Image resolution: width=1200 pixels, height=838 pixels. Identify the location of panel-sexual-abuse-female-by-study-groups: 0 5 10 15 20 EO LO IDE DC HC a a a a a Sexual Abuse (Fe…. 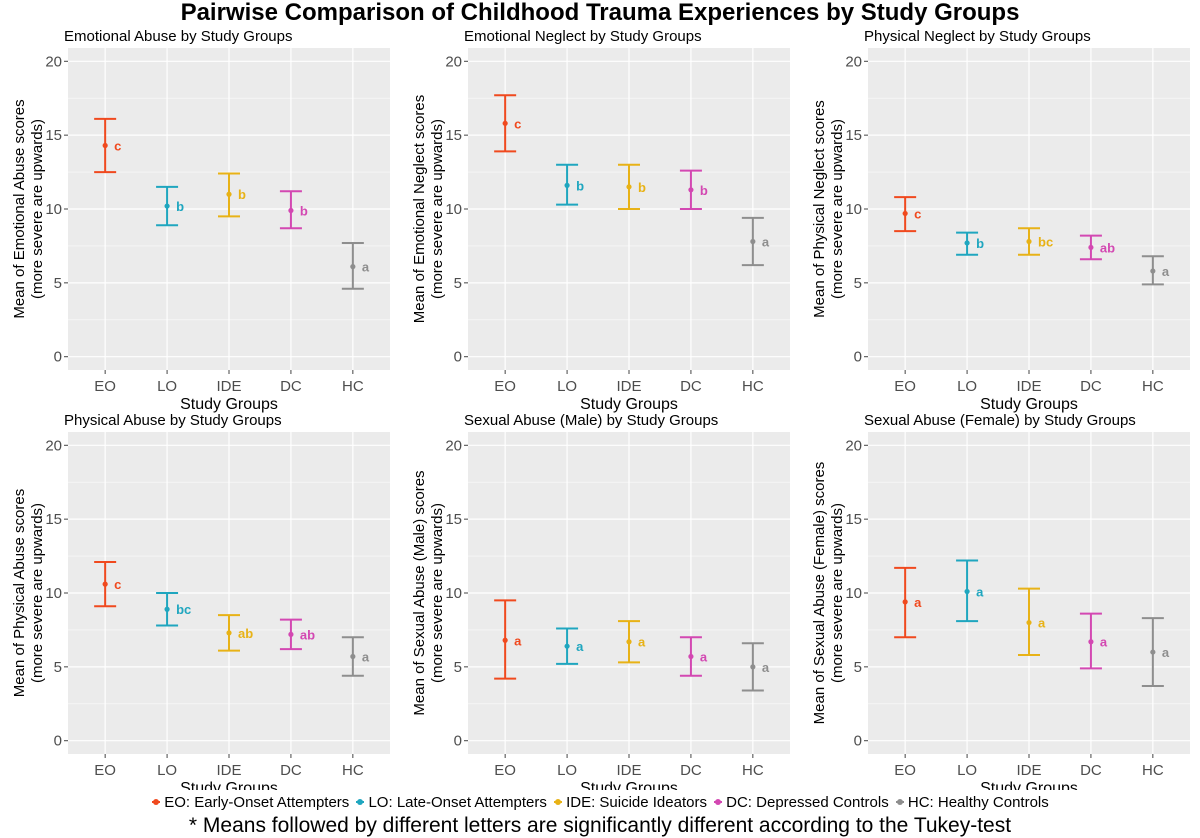
(1000, 601).